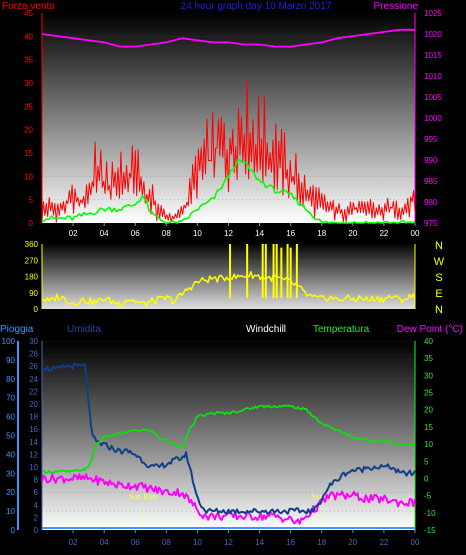 This screenshot has height=555, width=466. What do you see at coordinates (33, 354) in the screenshot?
I see `humidity-tick-label: 28` at bounding box center [33, 354].